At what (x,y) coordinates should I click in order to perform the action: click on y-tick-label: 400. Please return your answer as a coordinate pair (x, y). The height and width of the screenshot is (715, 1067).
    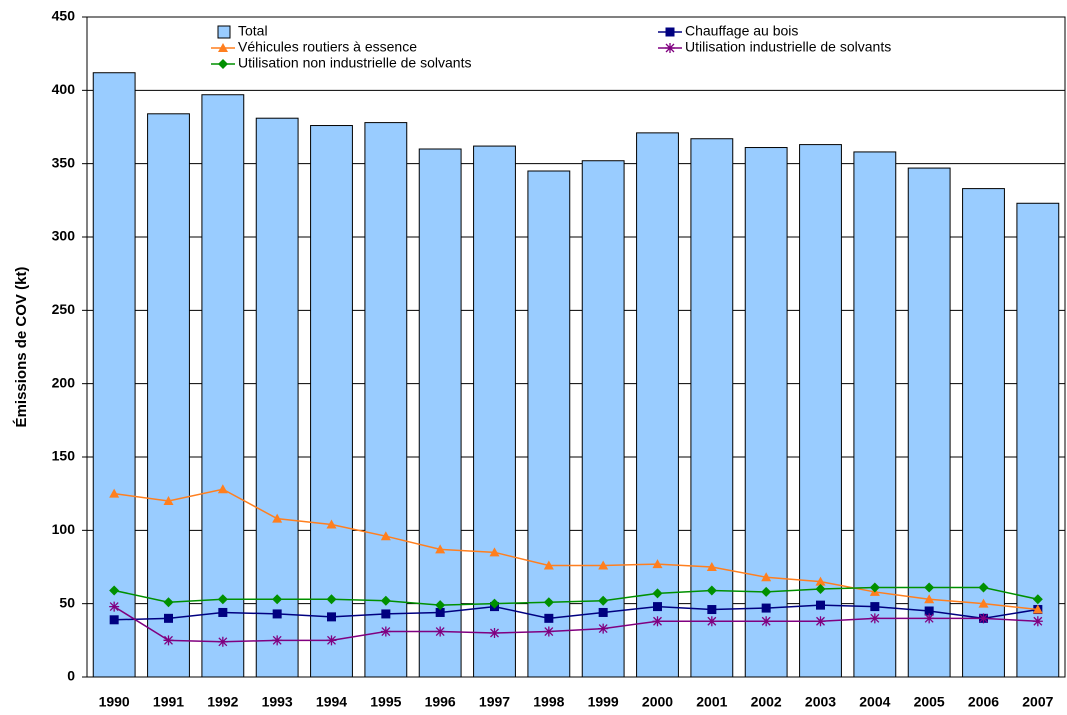
    Looking at the image, I should click on (64, 89).